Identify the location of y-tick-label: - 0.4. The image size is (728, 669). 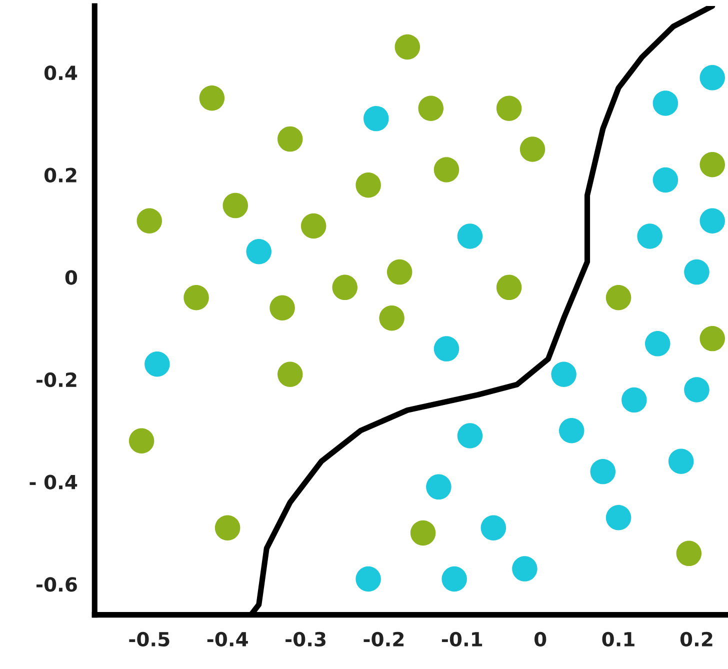
(54, 482).